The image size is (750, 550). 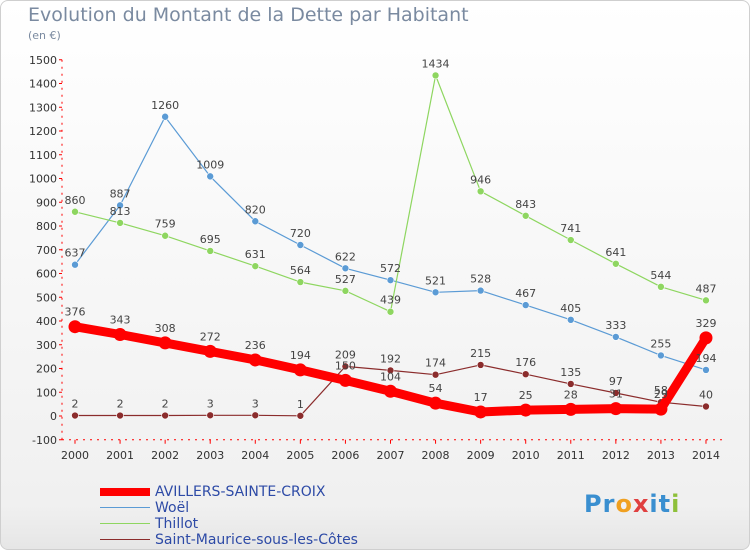 What do you see at coordinates (43, 107) in the screenshot?
I see `y-tick-label: 1300` at bounding box center [43, 107].